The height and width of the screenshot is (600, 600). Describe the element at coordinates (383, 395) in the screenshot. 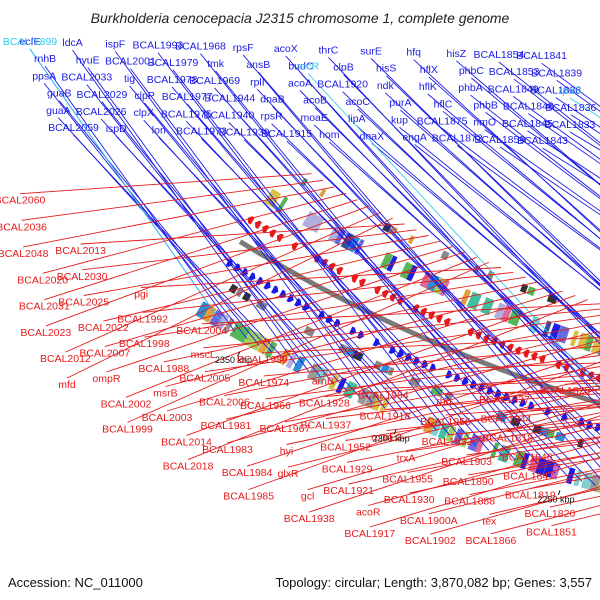

I see `reverse-gene-label: BCAL1954` at that location.